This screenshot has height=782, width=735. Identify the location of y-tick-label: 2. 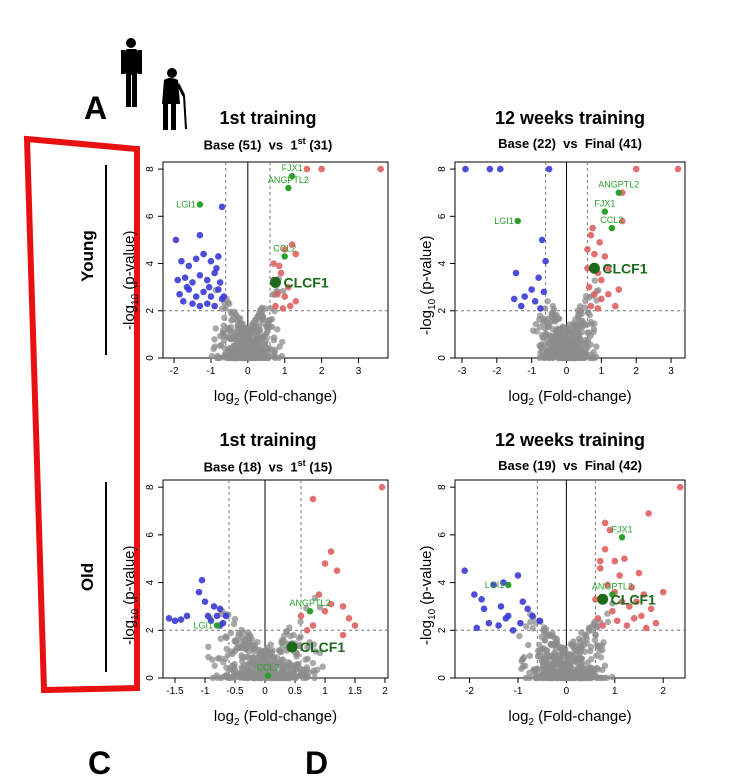
(442, 311).